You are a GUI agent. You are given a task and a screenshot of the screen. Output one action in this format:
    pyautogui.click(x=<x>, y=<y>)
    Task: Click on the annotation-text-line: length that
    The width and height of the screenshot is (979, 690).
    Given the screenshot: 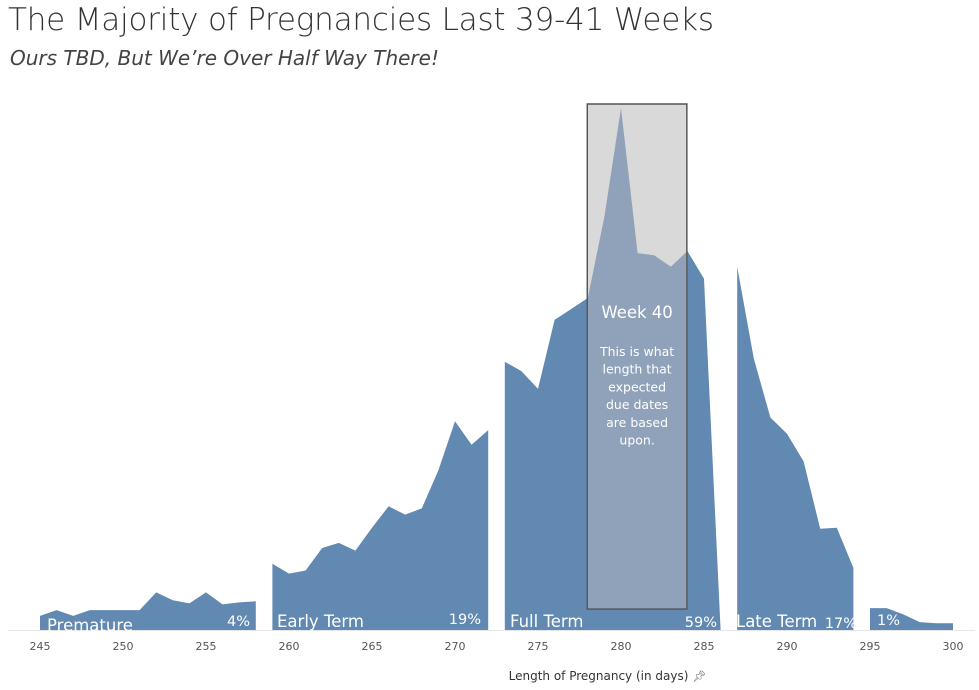 What is the action you would take?
    pyautogui.click(x=636, y=369)
    